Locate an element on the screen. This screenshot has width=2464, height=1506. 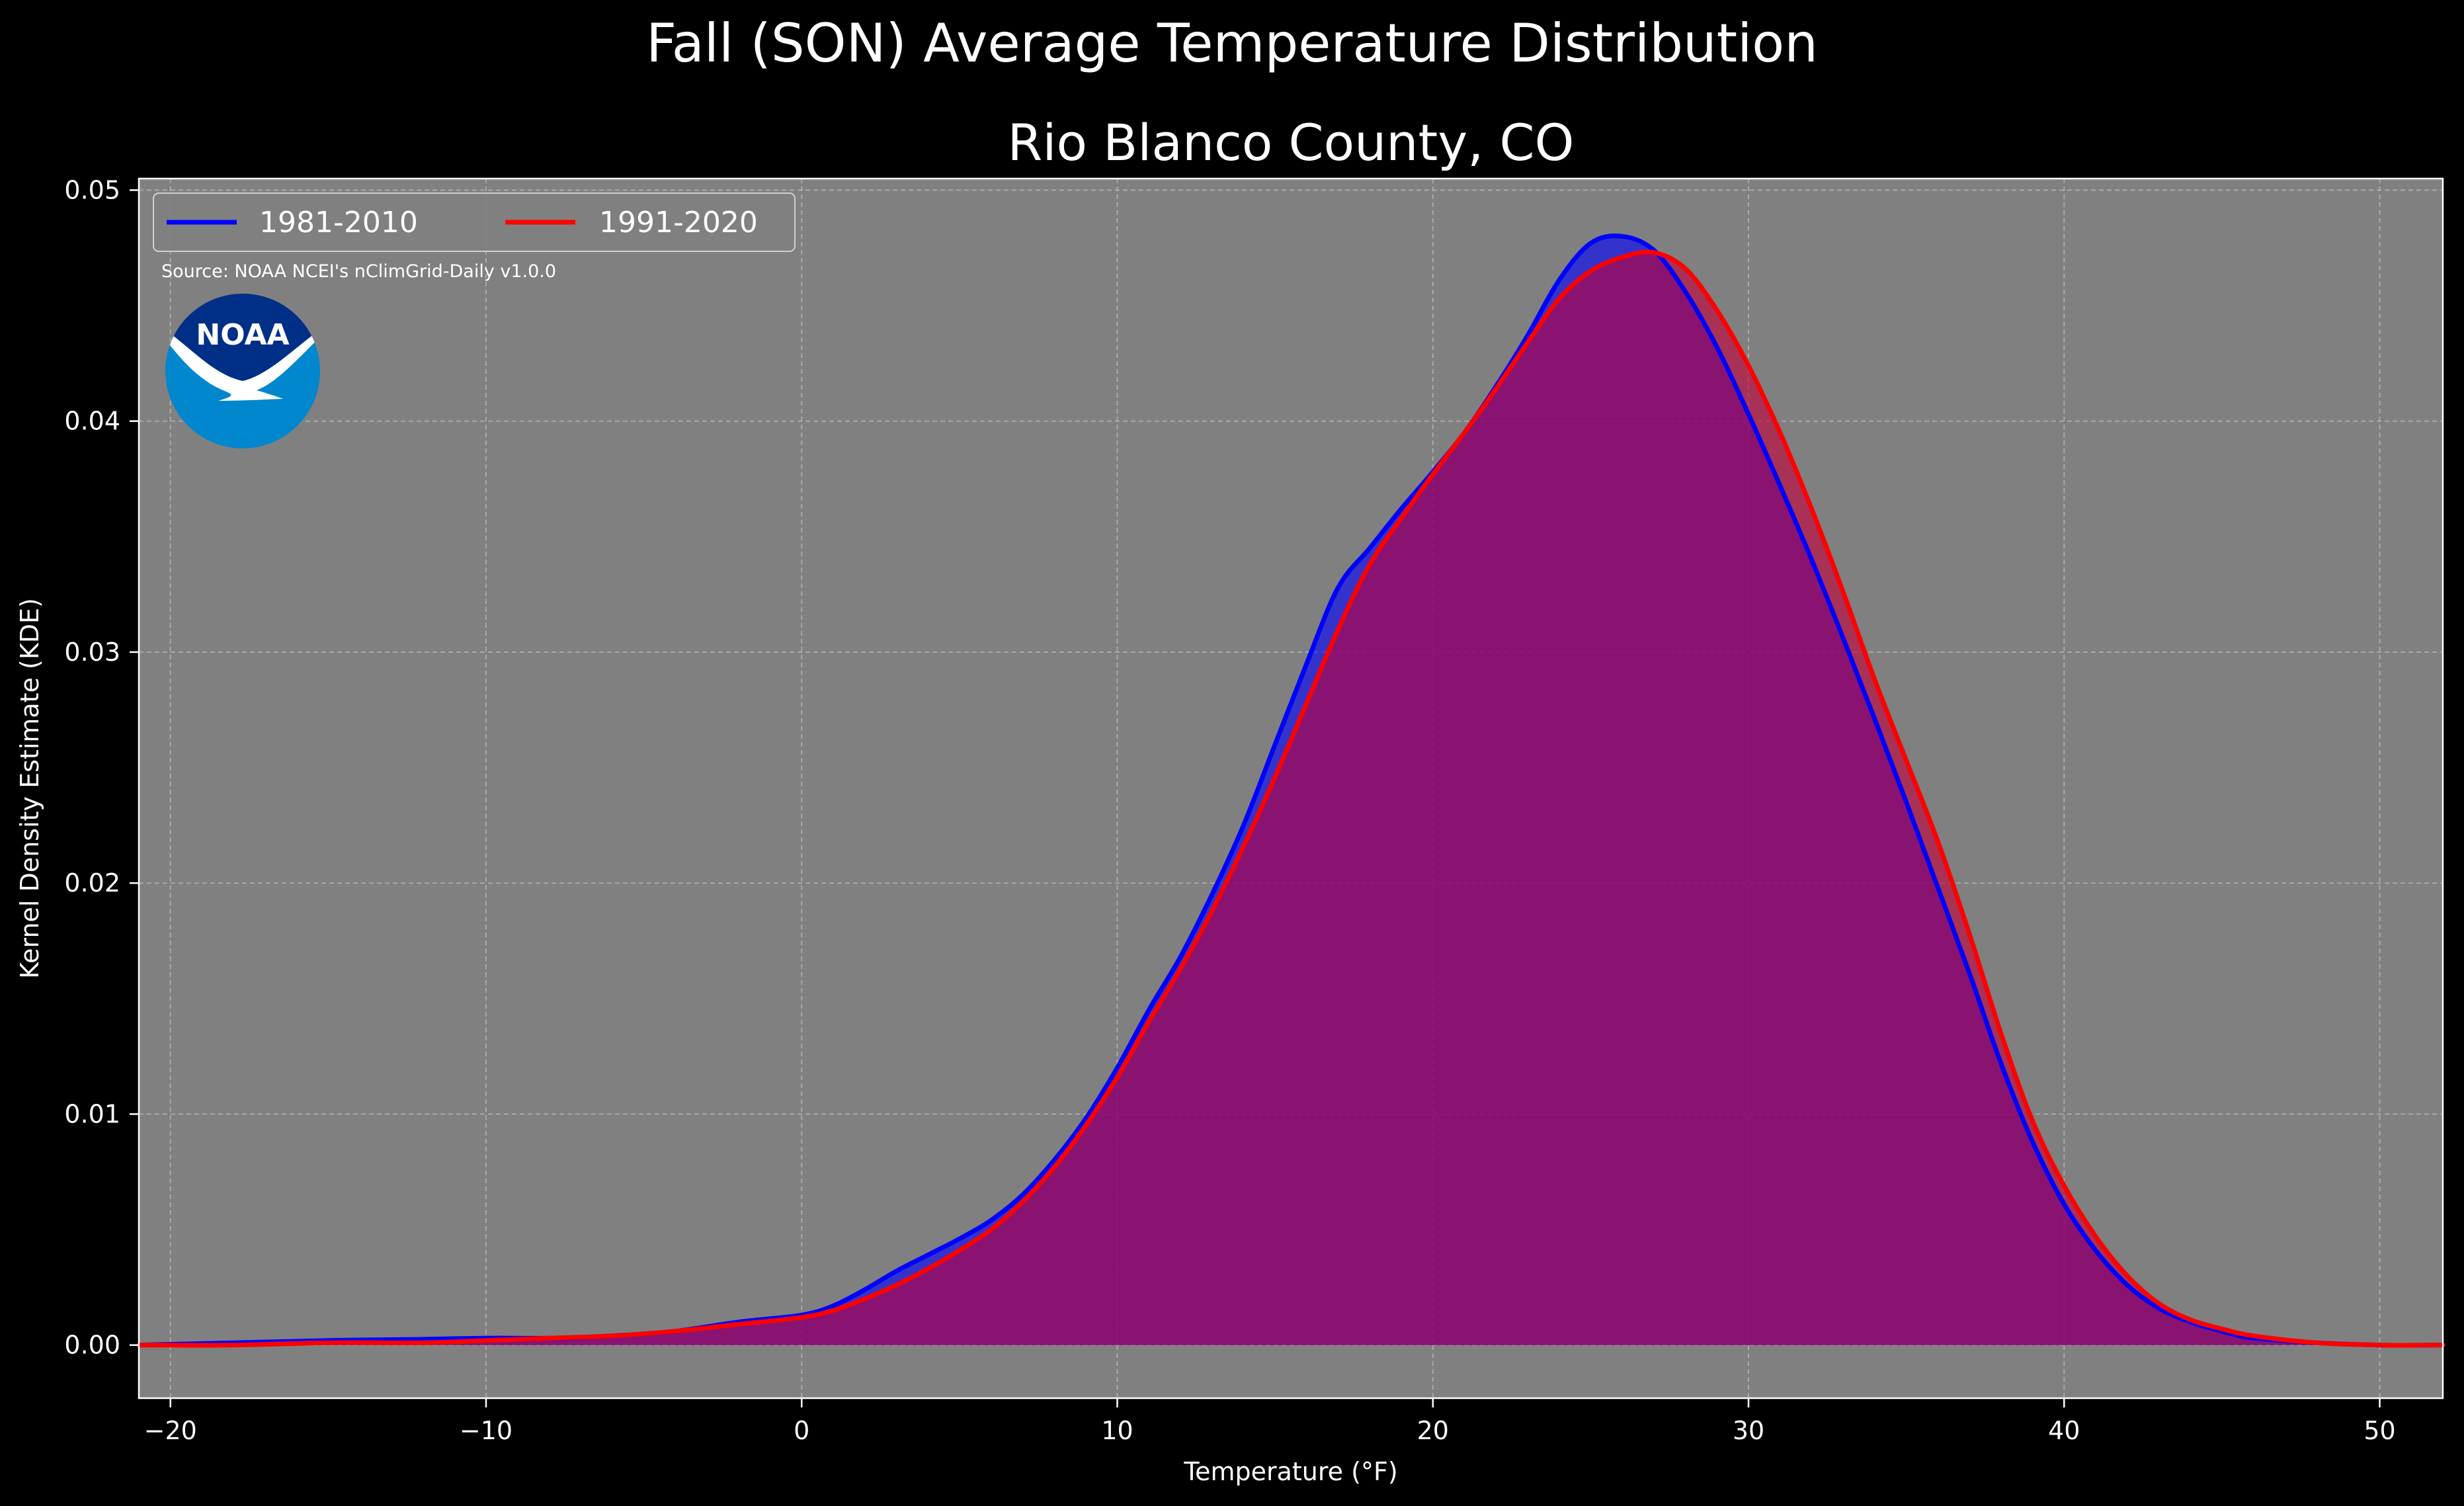
x-tick-label-2: 0 is located at coordinates (802, 1430).